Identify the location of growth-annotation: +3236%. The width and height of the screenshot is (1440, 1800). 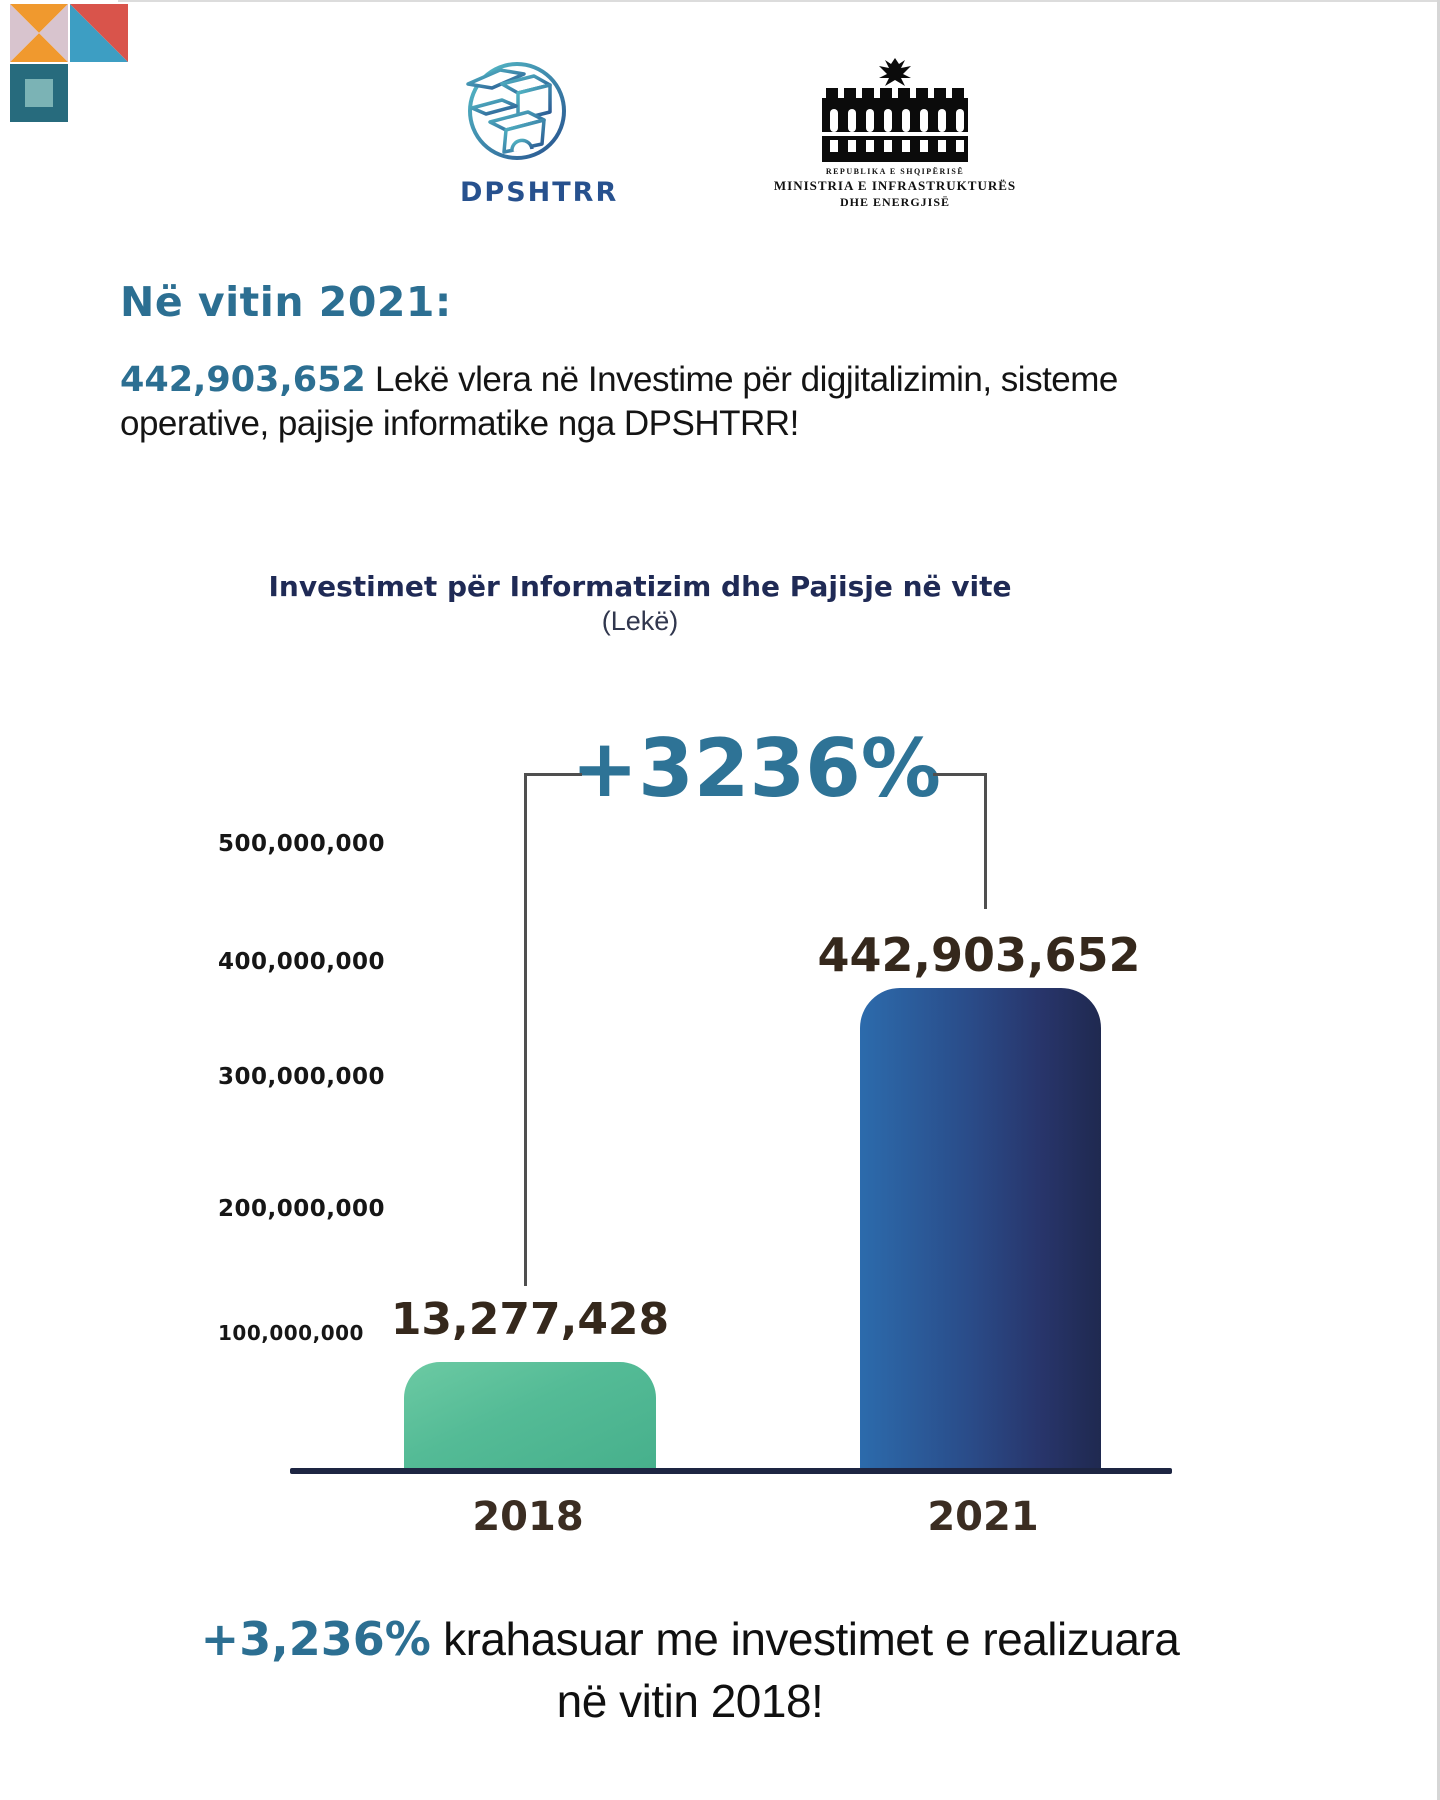
(756, 768).